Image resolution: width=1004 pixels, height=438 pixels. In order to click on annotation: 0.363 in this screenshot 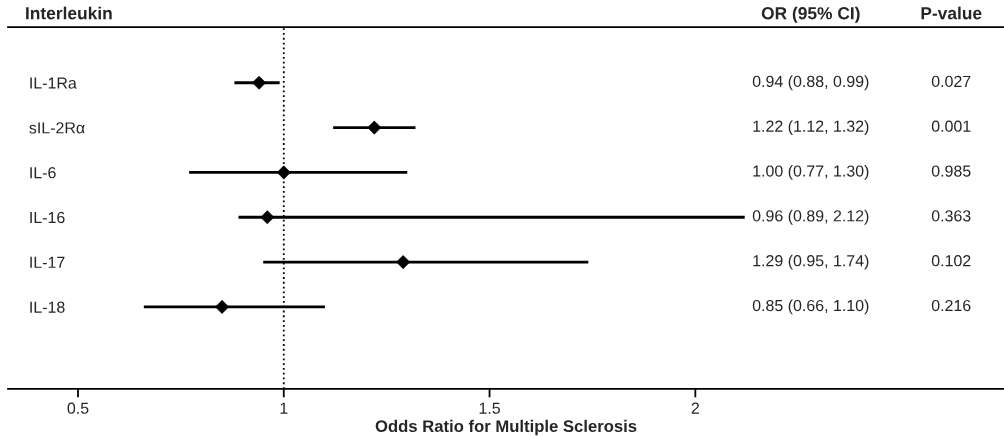, I will do `click(951, 216)`.